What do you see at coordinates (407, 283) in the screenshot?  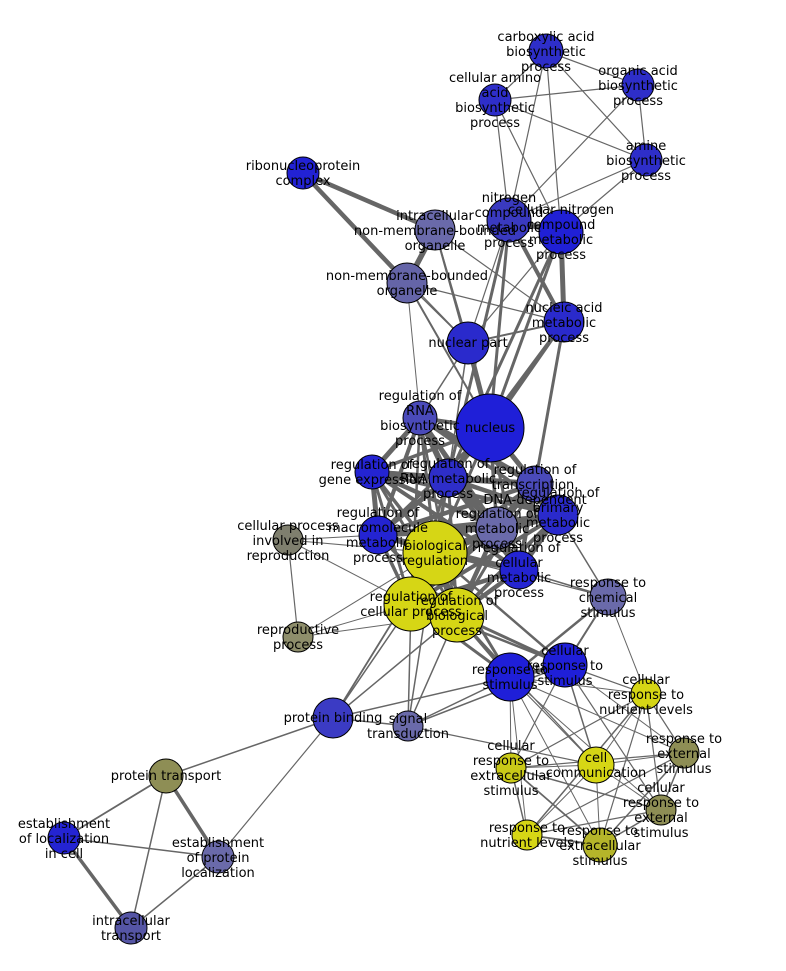 I see `graph-node: non-membrane-bounded organelle` at bounding box center [407, 283].